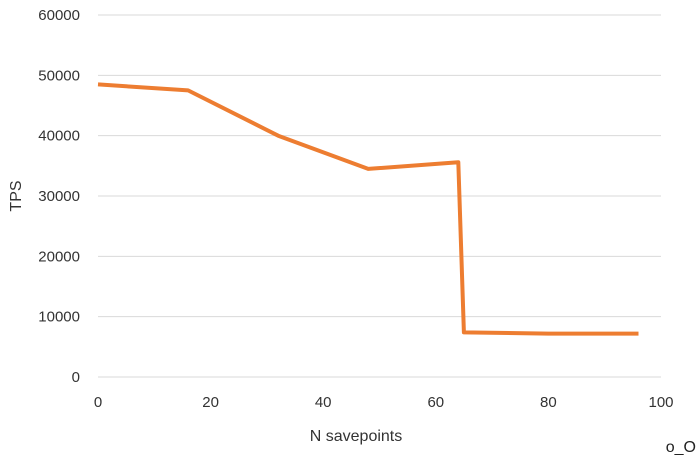 This screenshot has width=699, height=457. Describe the element at coordinates (98, 402) in the screenshot. I see `x-tick-label: 0` at that location.